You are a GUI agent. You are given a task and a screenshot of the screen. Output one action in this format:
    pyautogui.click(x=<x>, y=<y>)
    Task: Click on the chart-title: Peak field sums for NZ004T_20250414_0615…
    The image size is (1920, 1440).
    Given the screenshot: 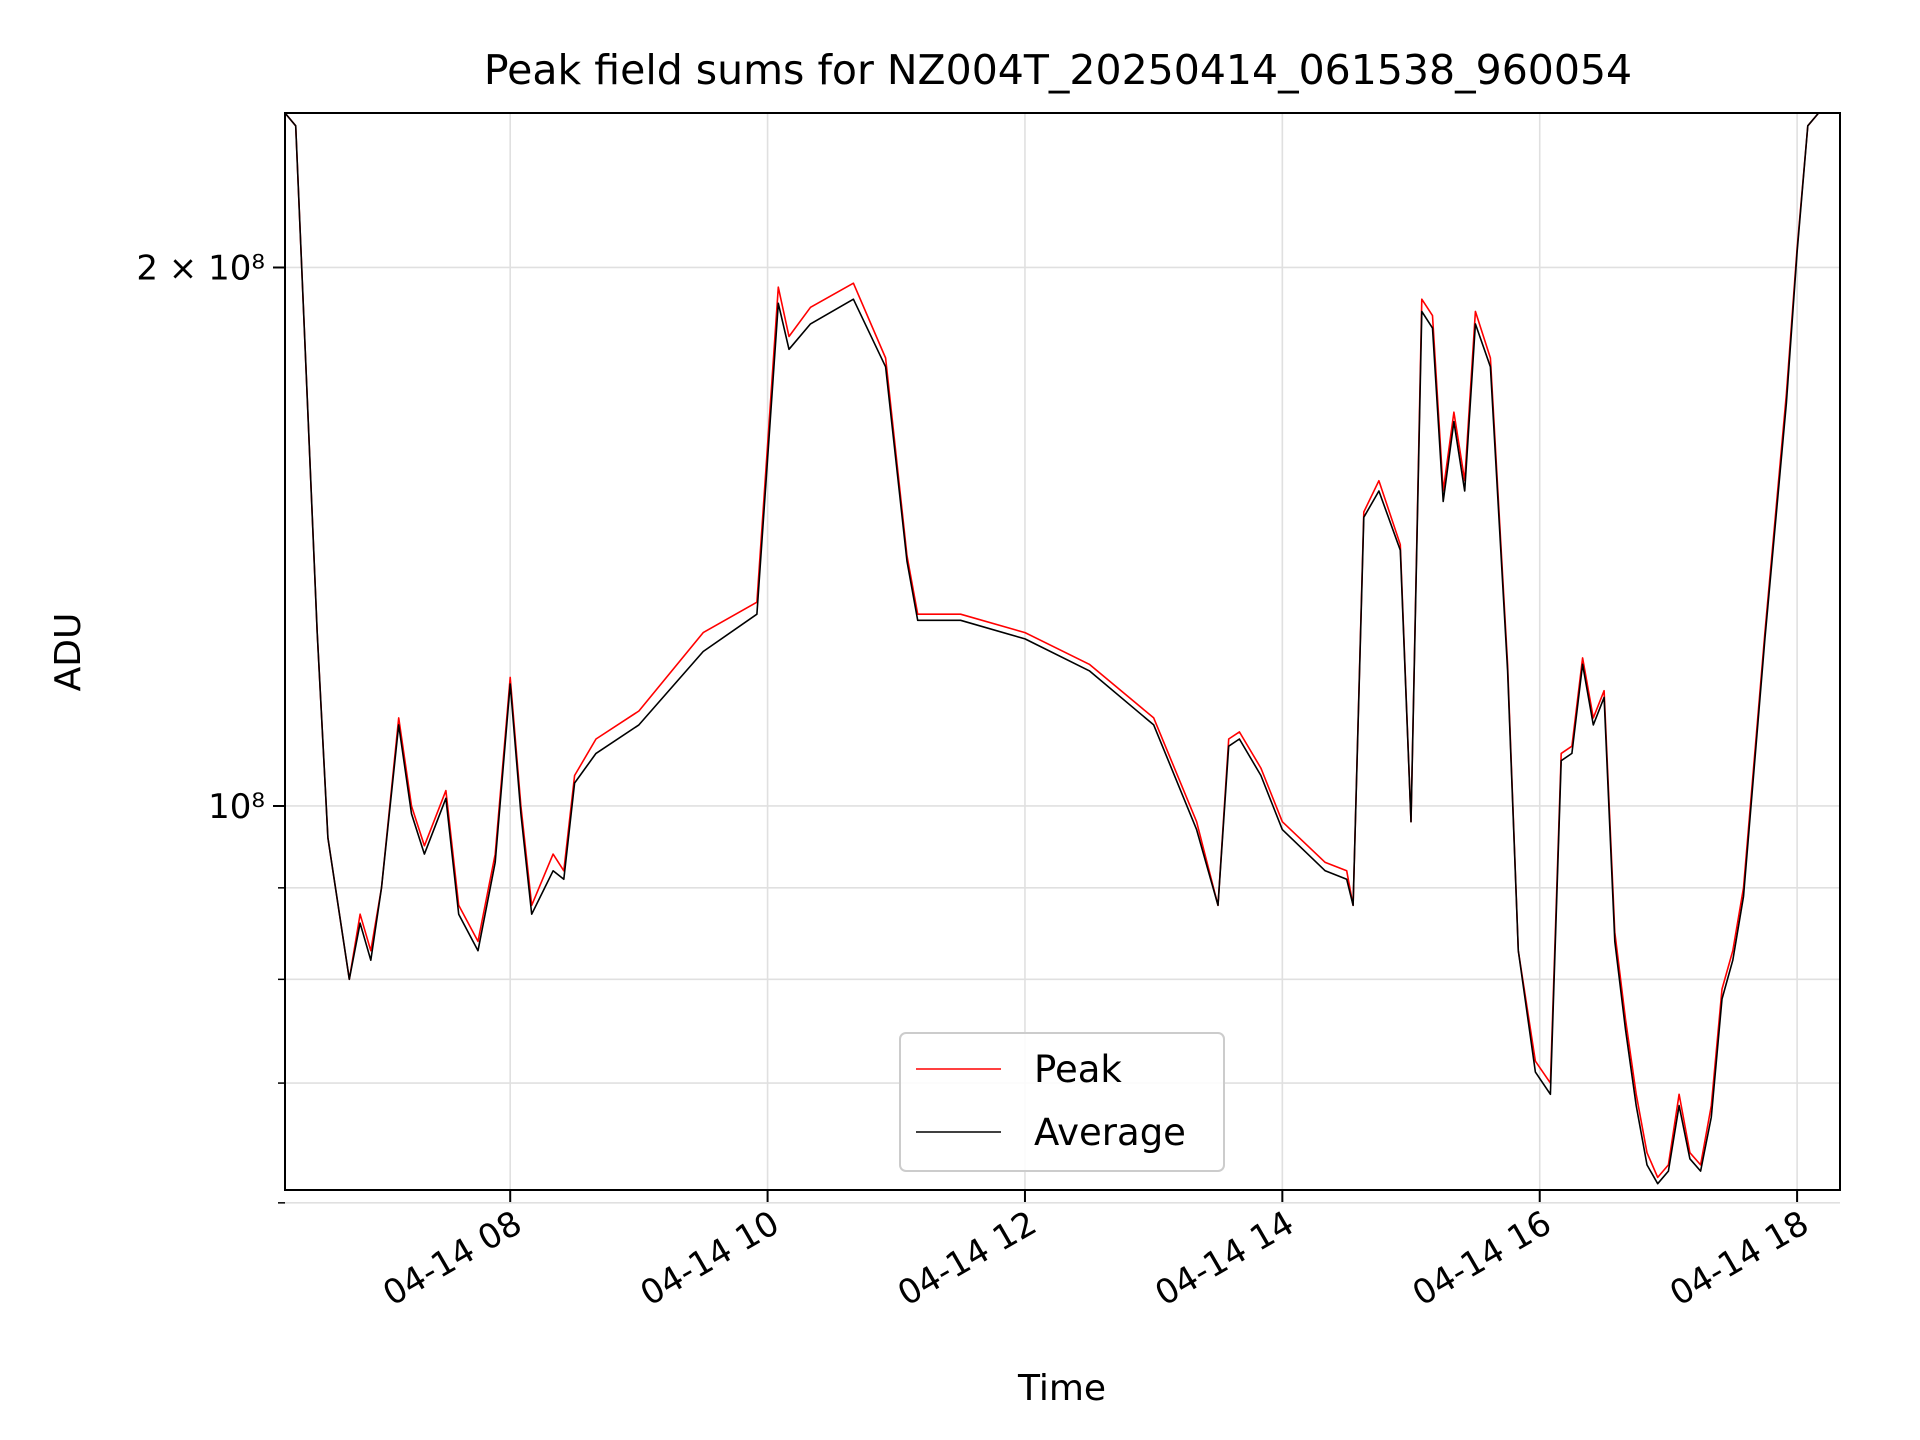 What is the action you would take?
    pyautogui.click(x=1058, y=70)
    